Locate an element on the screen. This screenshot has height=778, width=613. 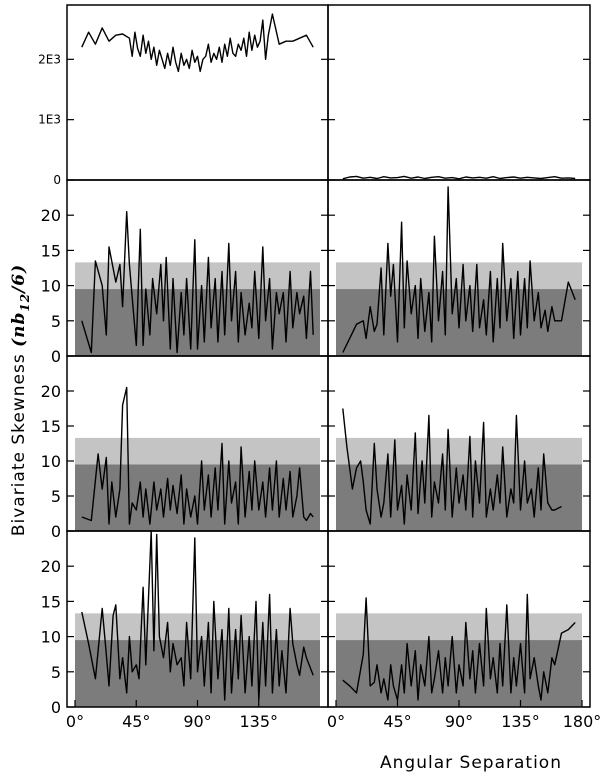
x-axis: 0° 45° 90° 135° 0° 45° 90° 135° 180° is located at coordinates (333, 715).